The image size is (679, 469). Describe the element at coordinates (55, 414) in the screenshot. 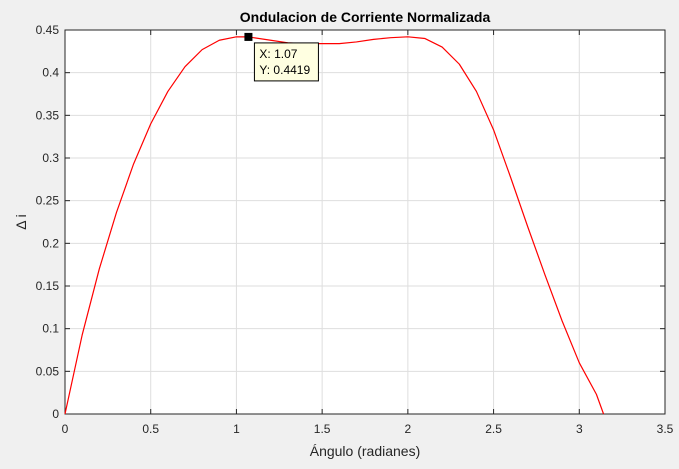

I see `y-tick-label: 0` at that location.